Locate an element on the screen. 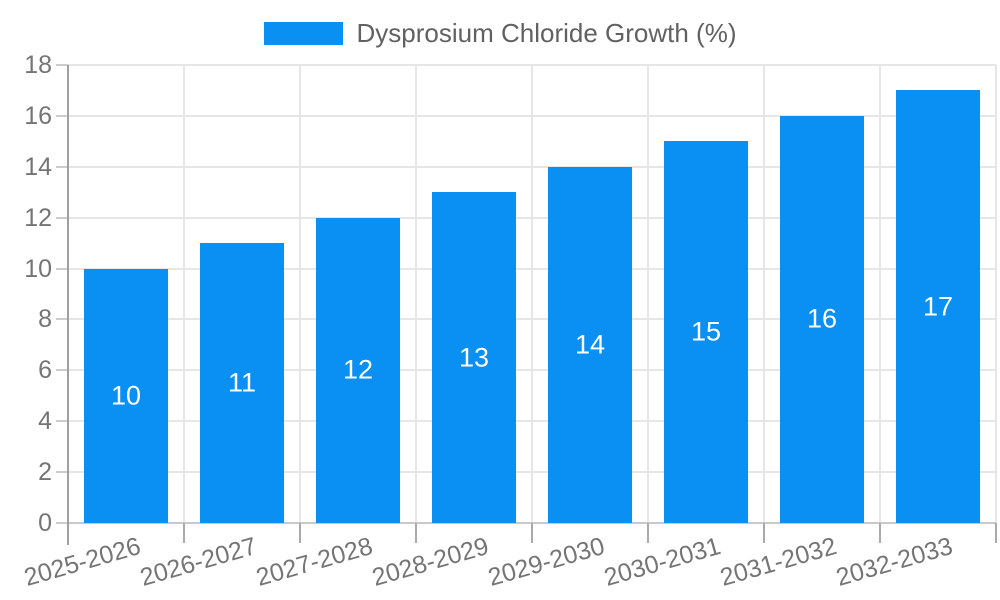 The width and height of the screenshot is (1000, 600). bar-value-label: 10 is located at coordinates (126, 395).